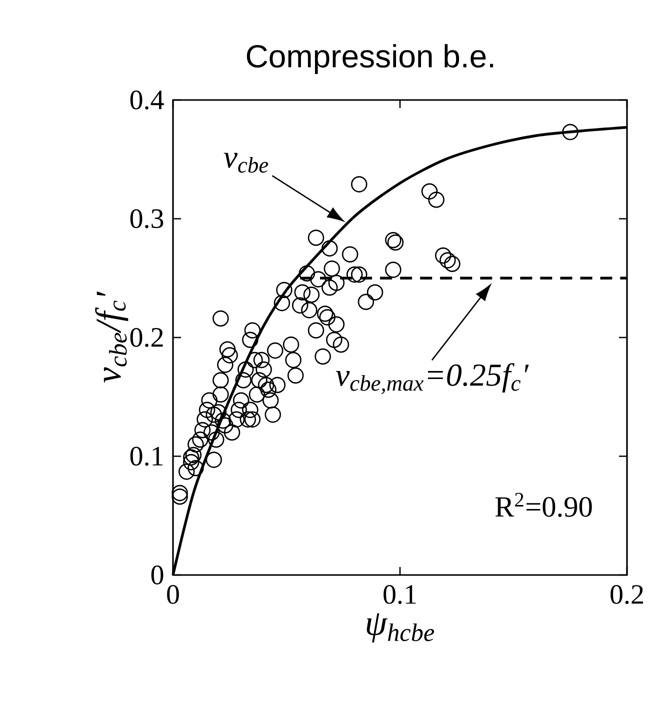  What do you see at coordinates (157, 575) in the screenshot?
I see `y-tick-label: 0` at bounding box center [157, 575].